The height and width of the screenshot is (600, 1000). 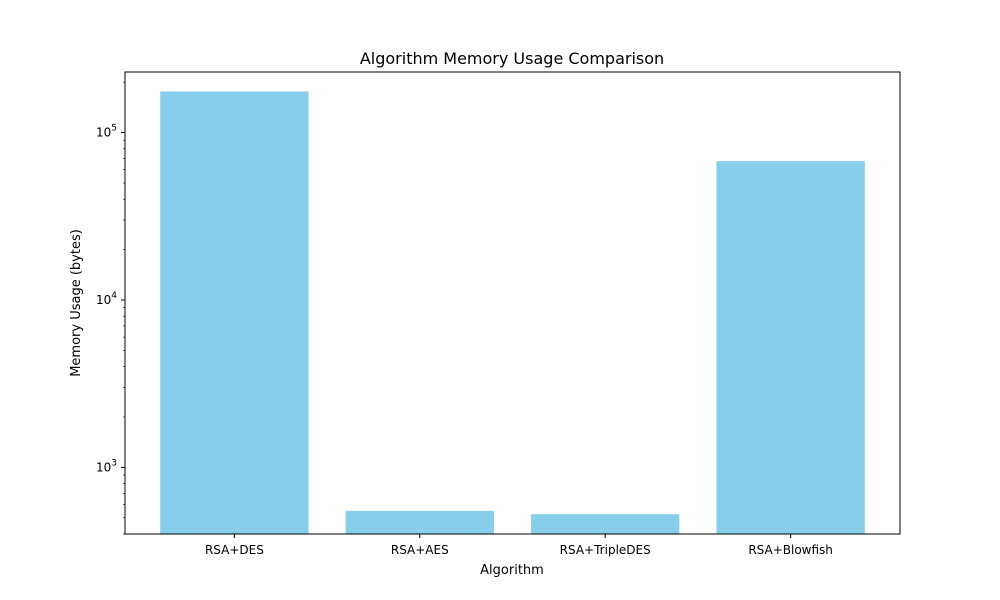 What do you see at coordinates (605, 550) in the screenshot?
I see `x-tick-label: RSA+TripleDES` at bounding box center [605, 550].